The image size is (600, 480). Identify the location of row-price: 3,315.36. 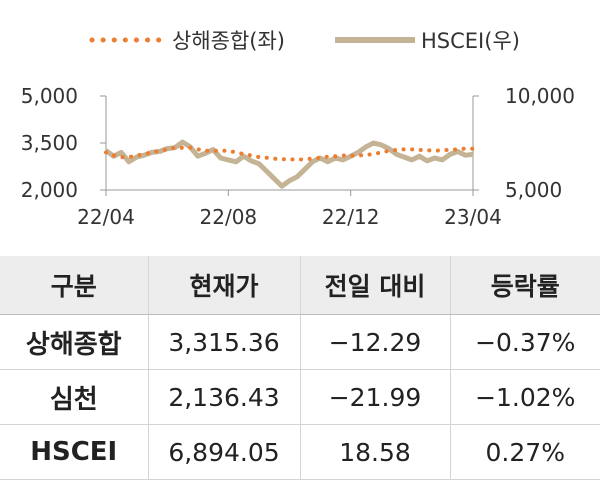
(223, 342).